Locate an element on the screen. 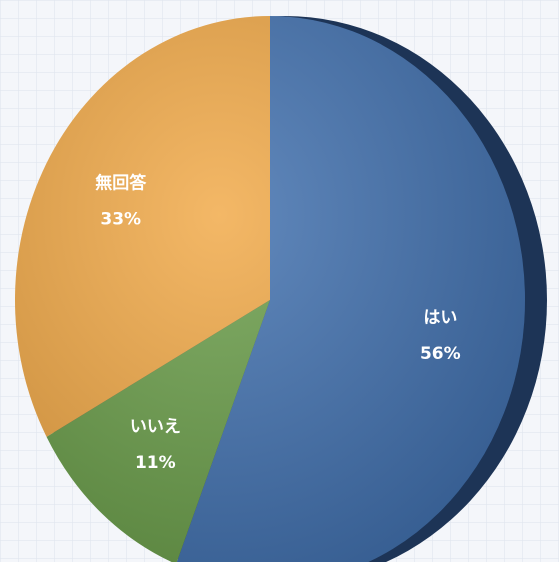 This screenshot has width=559, height=562. slice-value-label: 11% is located at coordinates (155, 463).